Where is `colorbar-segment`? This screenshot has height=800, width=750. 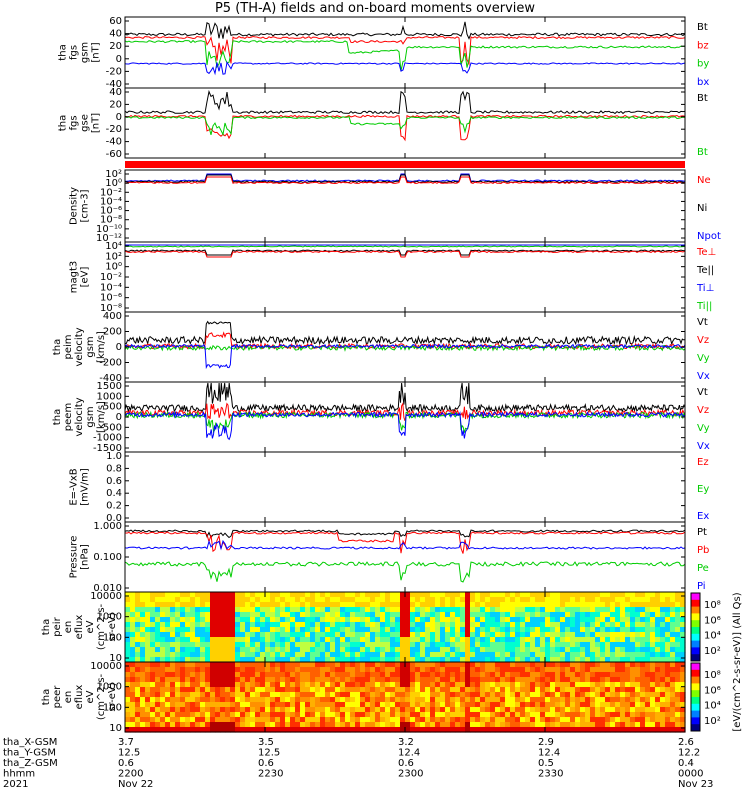 colorbar-segment is located at coordinates (695, 603).